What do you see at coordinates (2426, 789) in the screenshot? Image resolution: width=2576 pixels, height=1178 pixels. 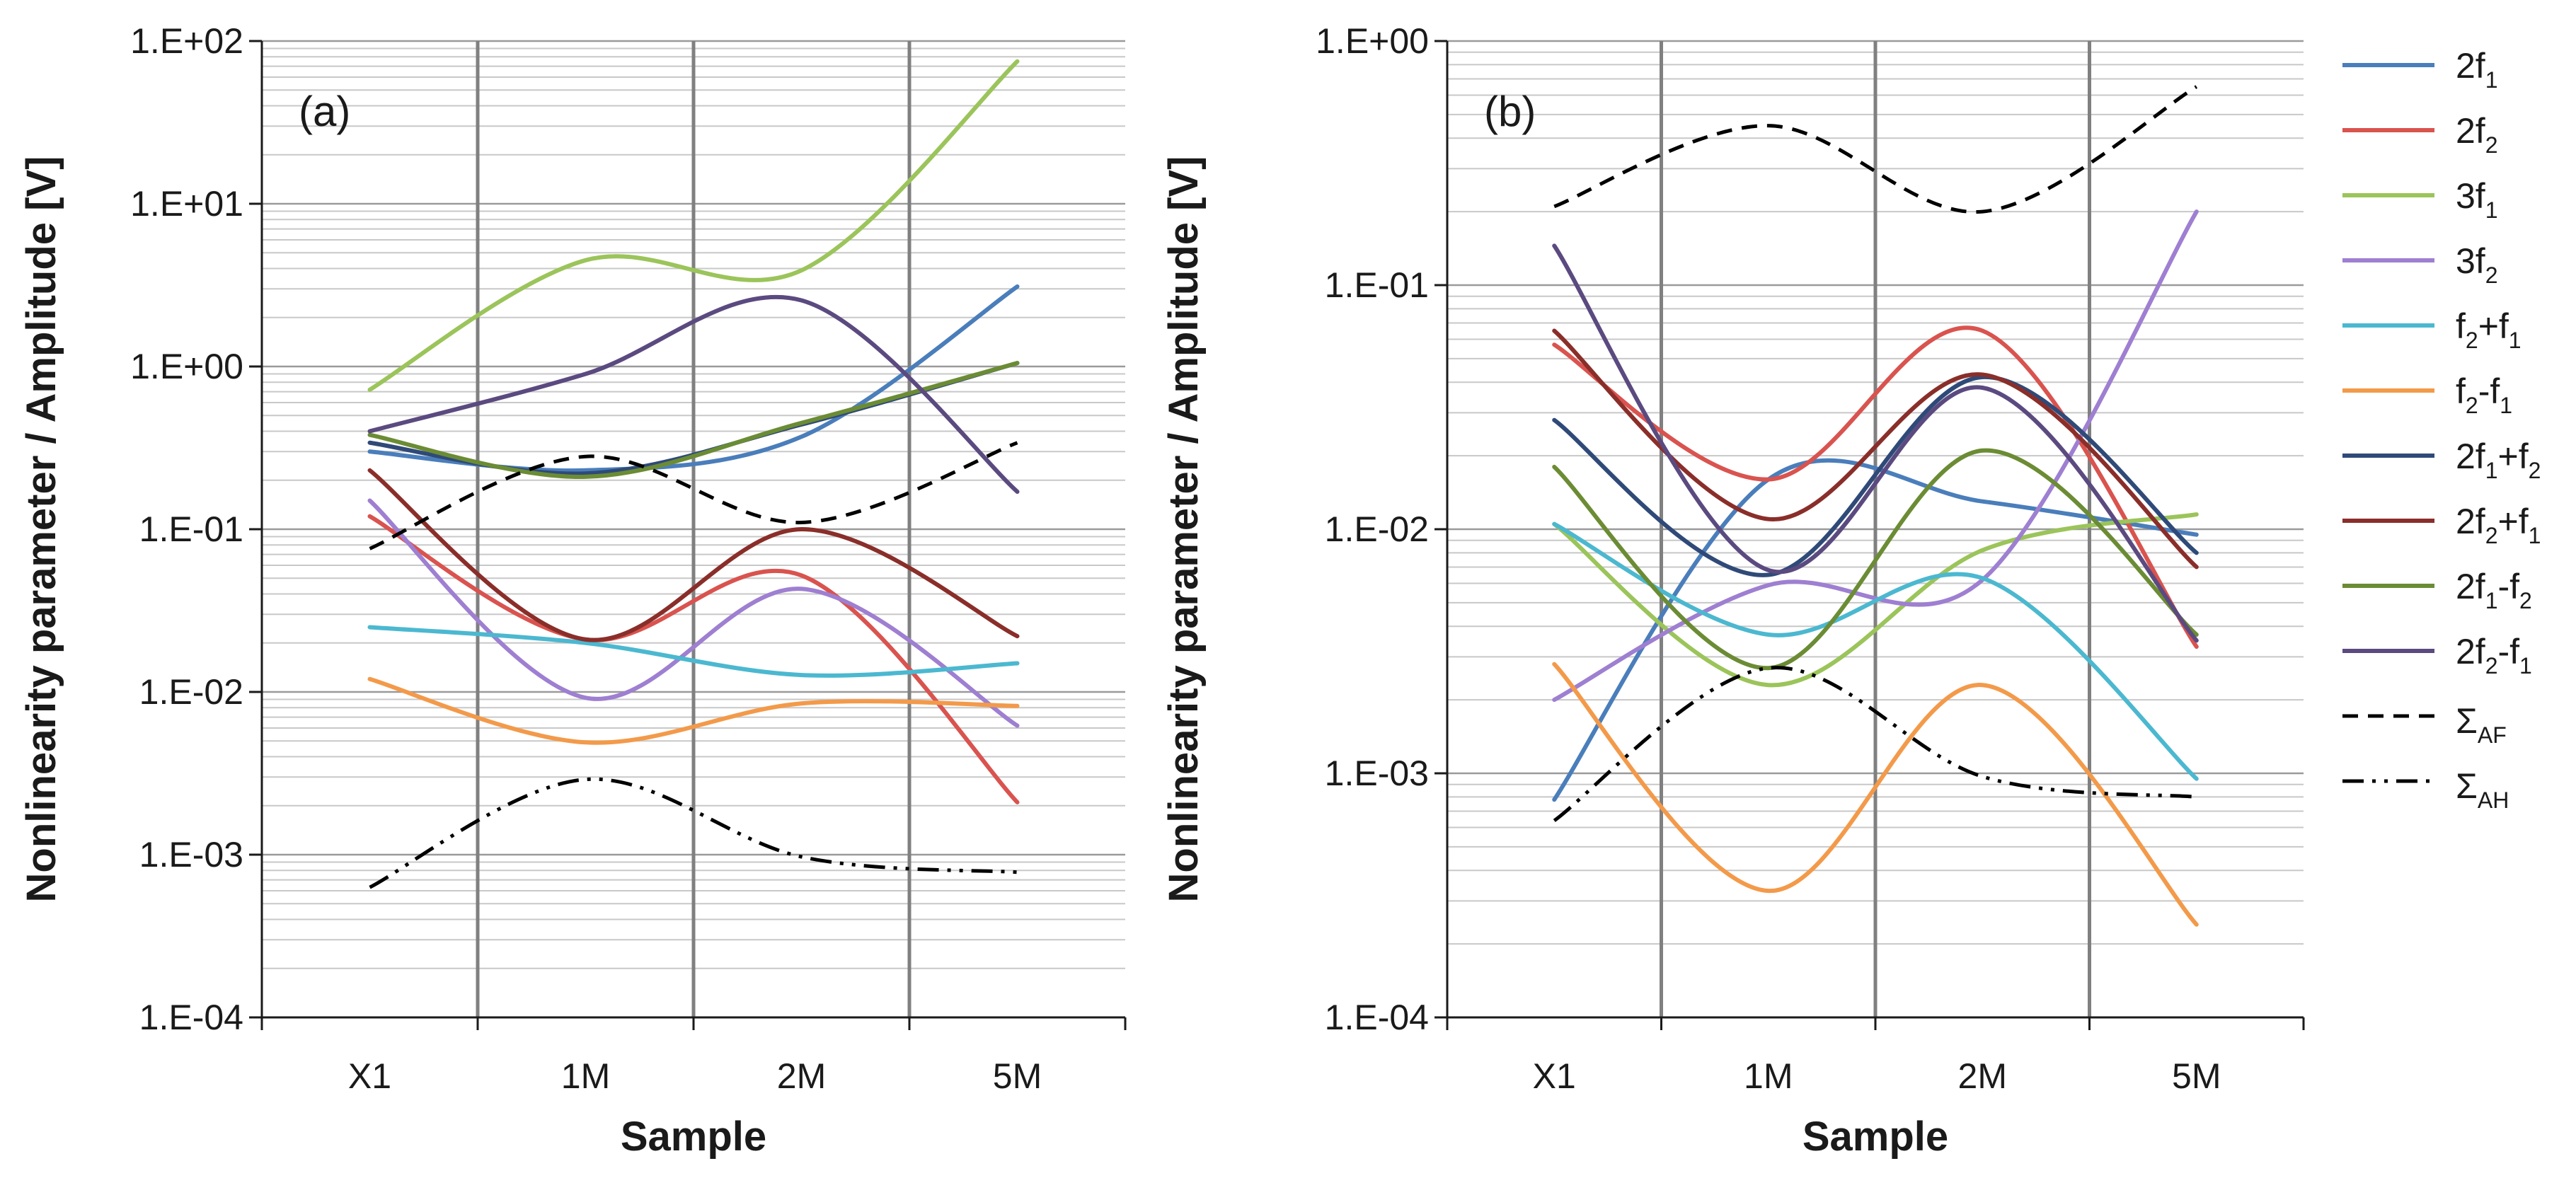 I see `legend-entry: ΣAH` at bounding box center [2426, 789].